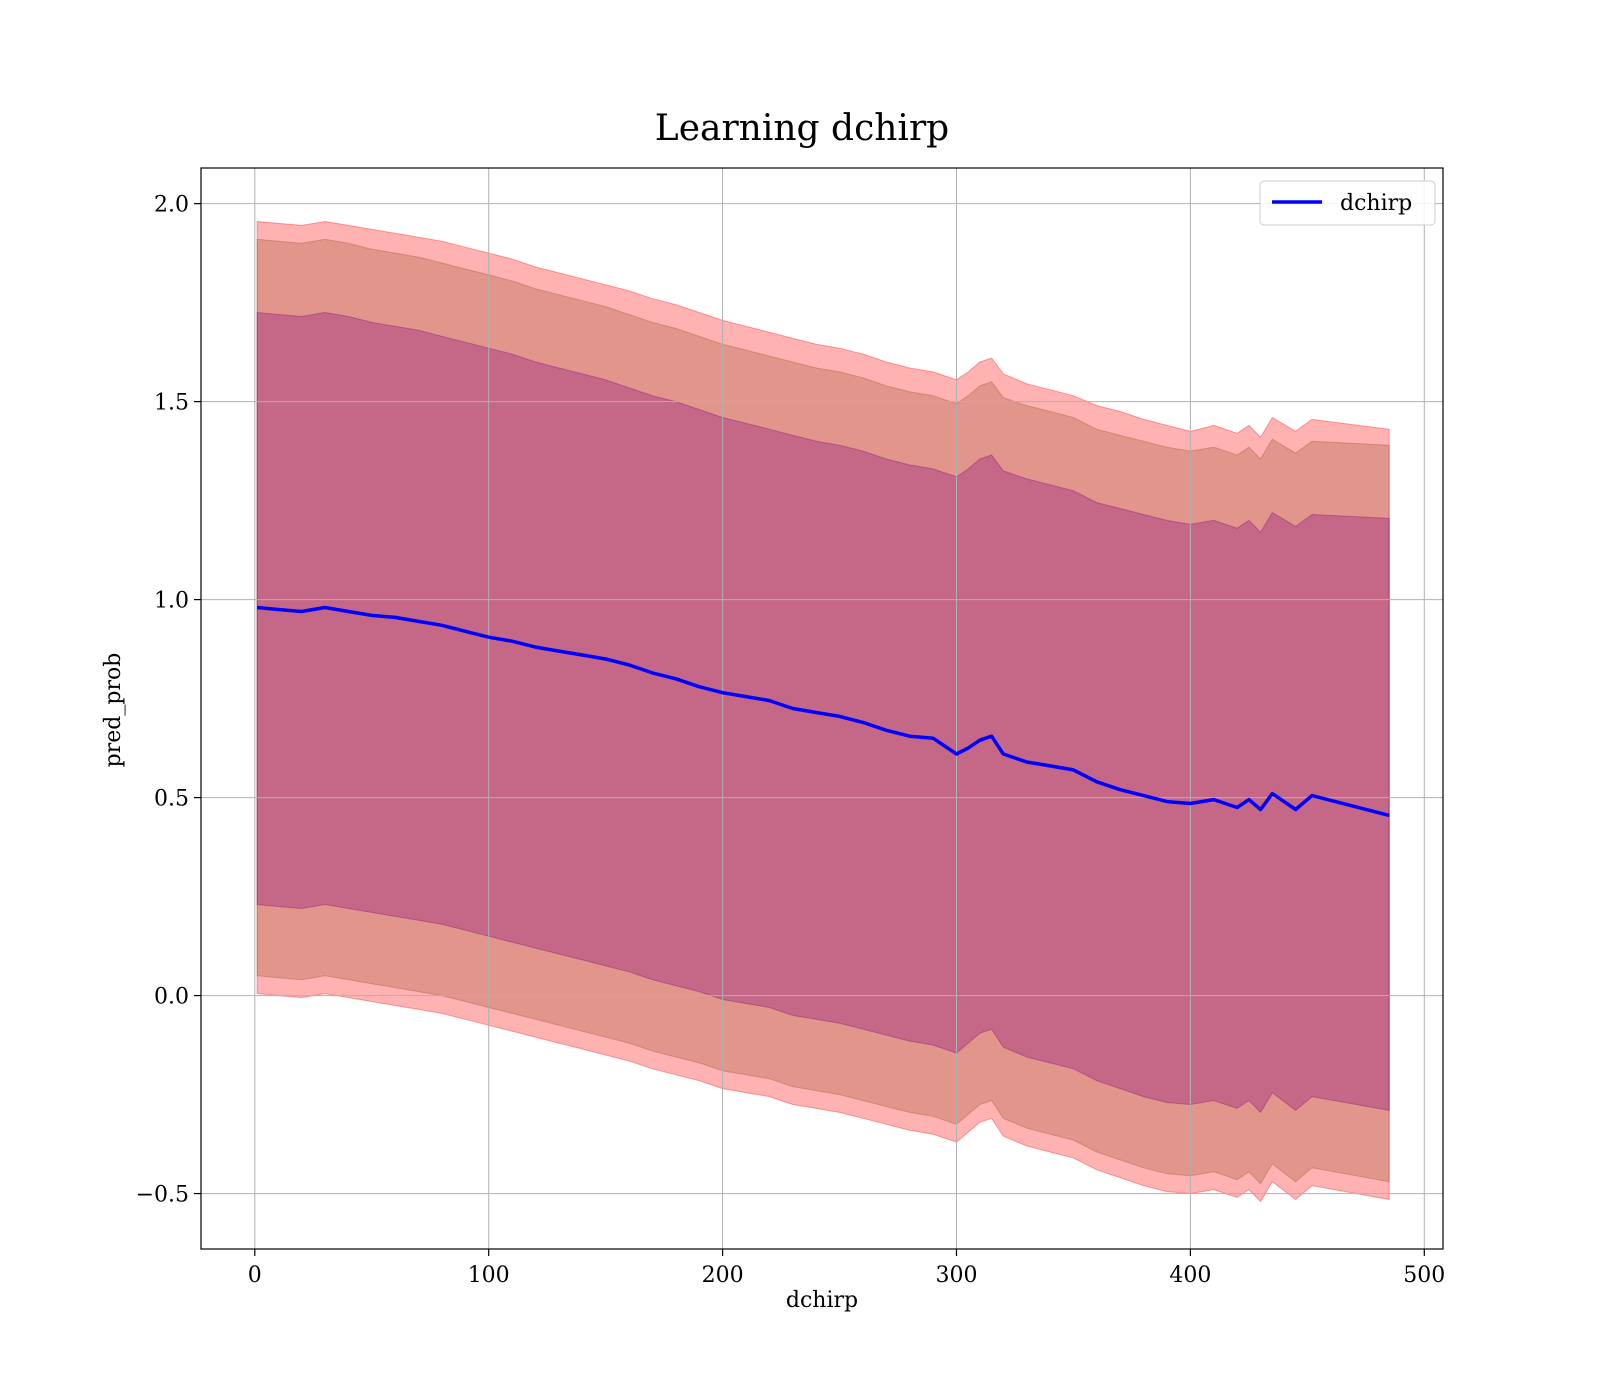 The height and width of the screenshot is (1400, 1600). I want to click on x-tick-label: 200, so click(723, 1275).